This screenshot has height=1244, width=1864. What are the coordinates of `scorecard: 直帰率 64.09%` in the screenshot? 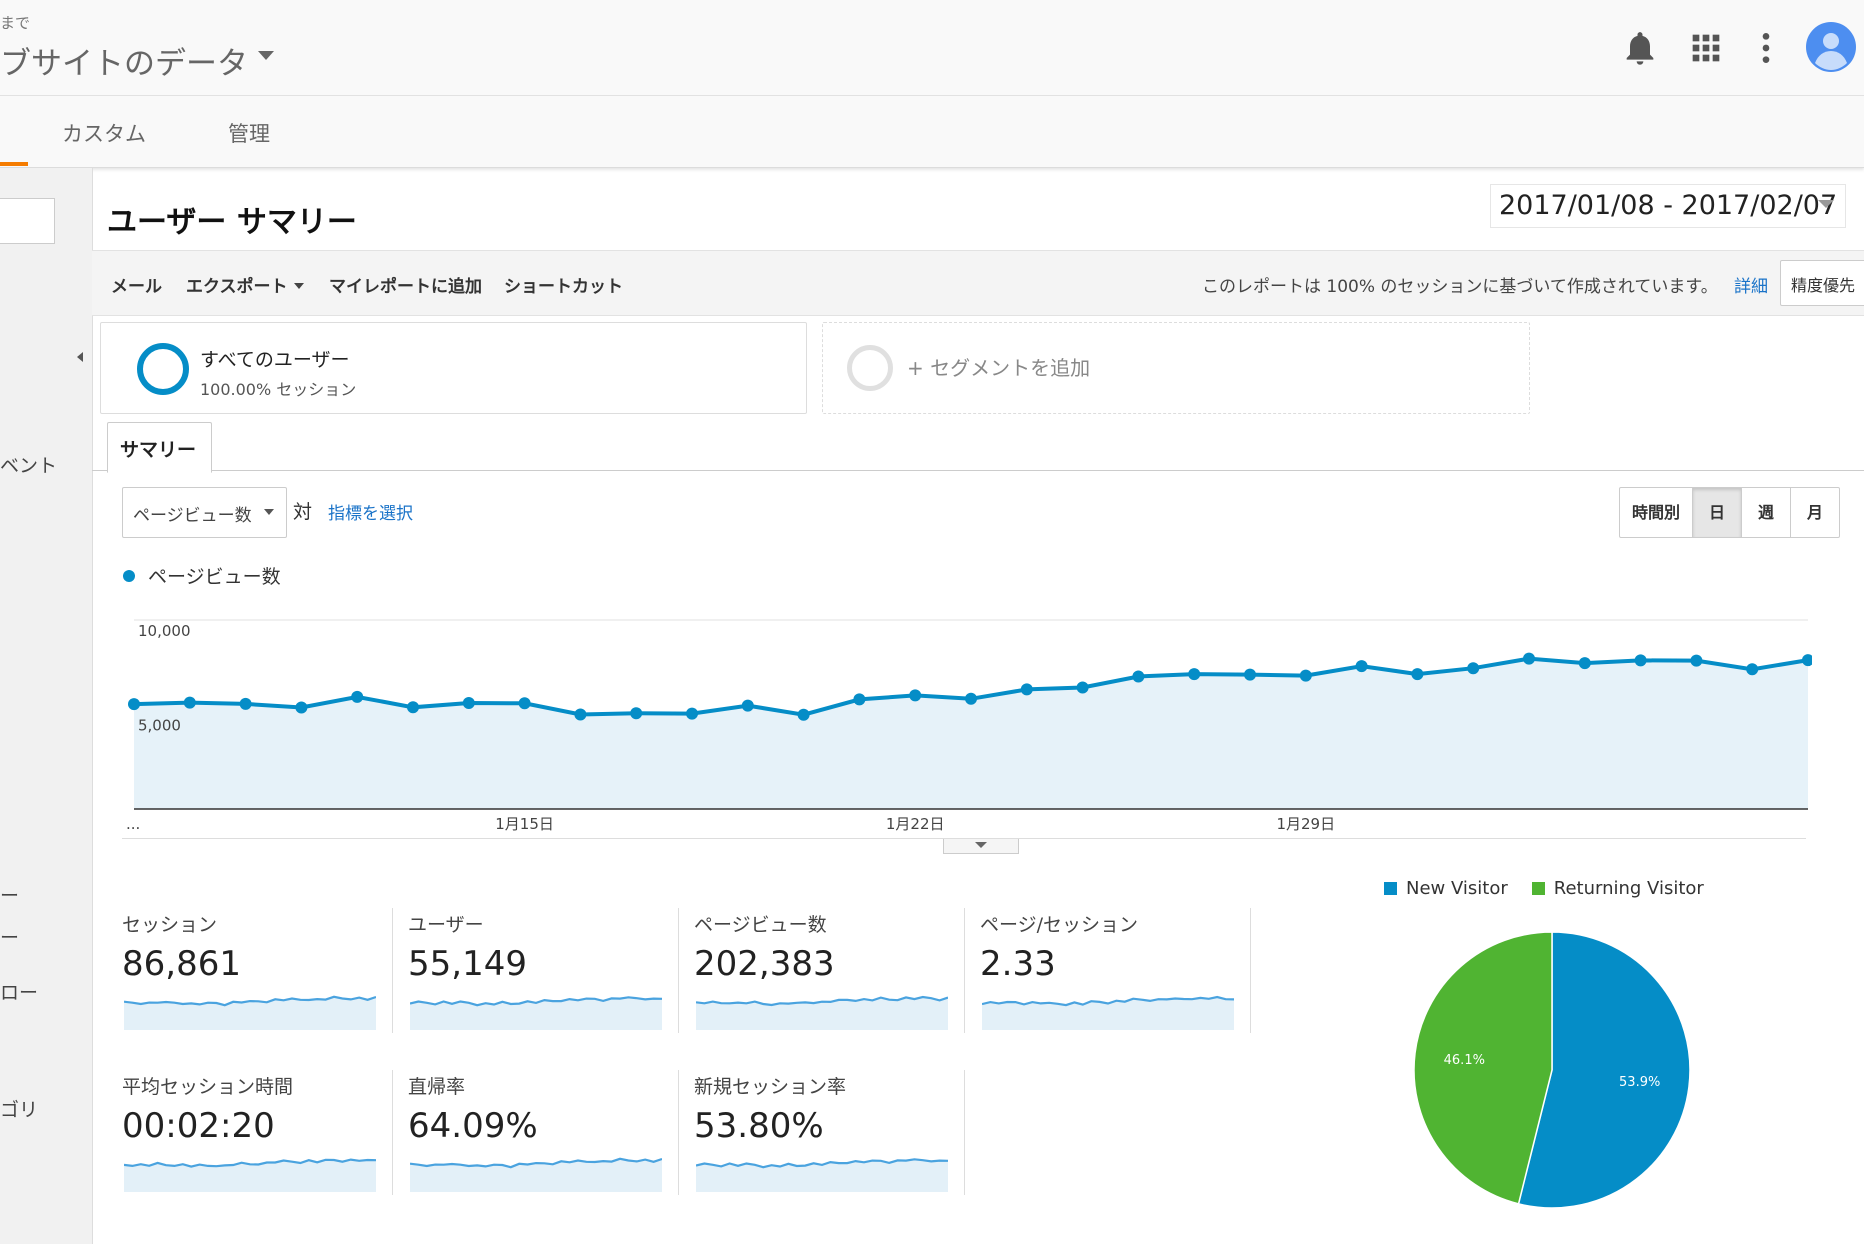 It's located at (538, 1134).